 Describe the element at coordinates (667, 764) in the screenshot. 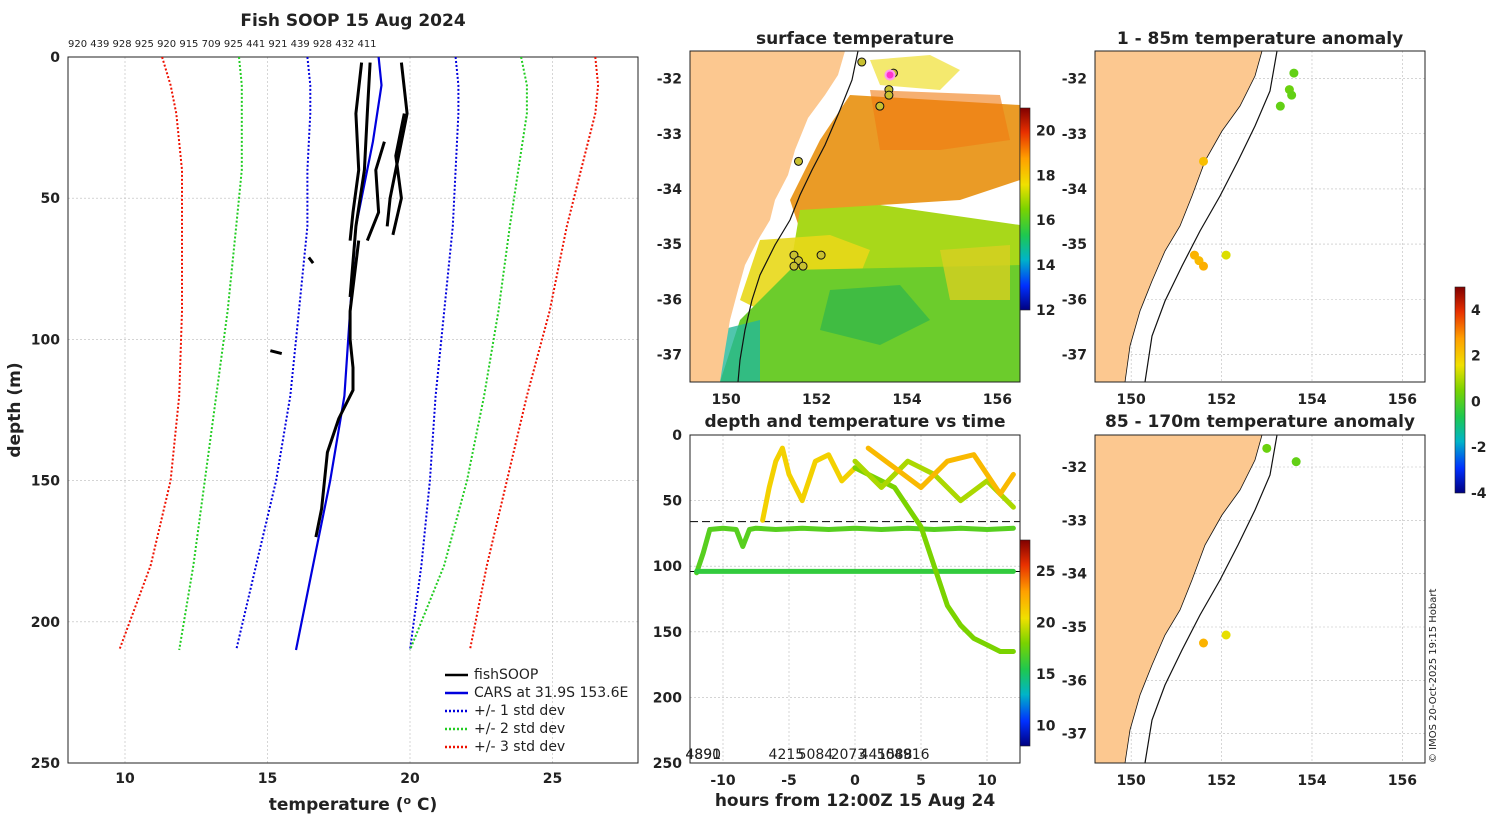

I see `time-y-tick: 250` at that location.